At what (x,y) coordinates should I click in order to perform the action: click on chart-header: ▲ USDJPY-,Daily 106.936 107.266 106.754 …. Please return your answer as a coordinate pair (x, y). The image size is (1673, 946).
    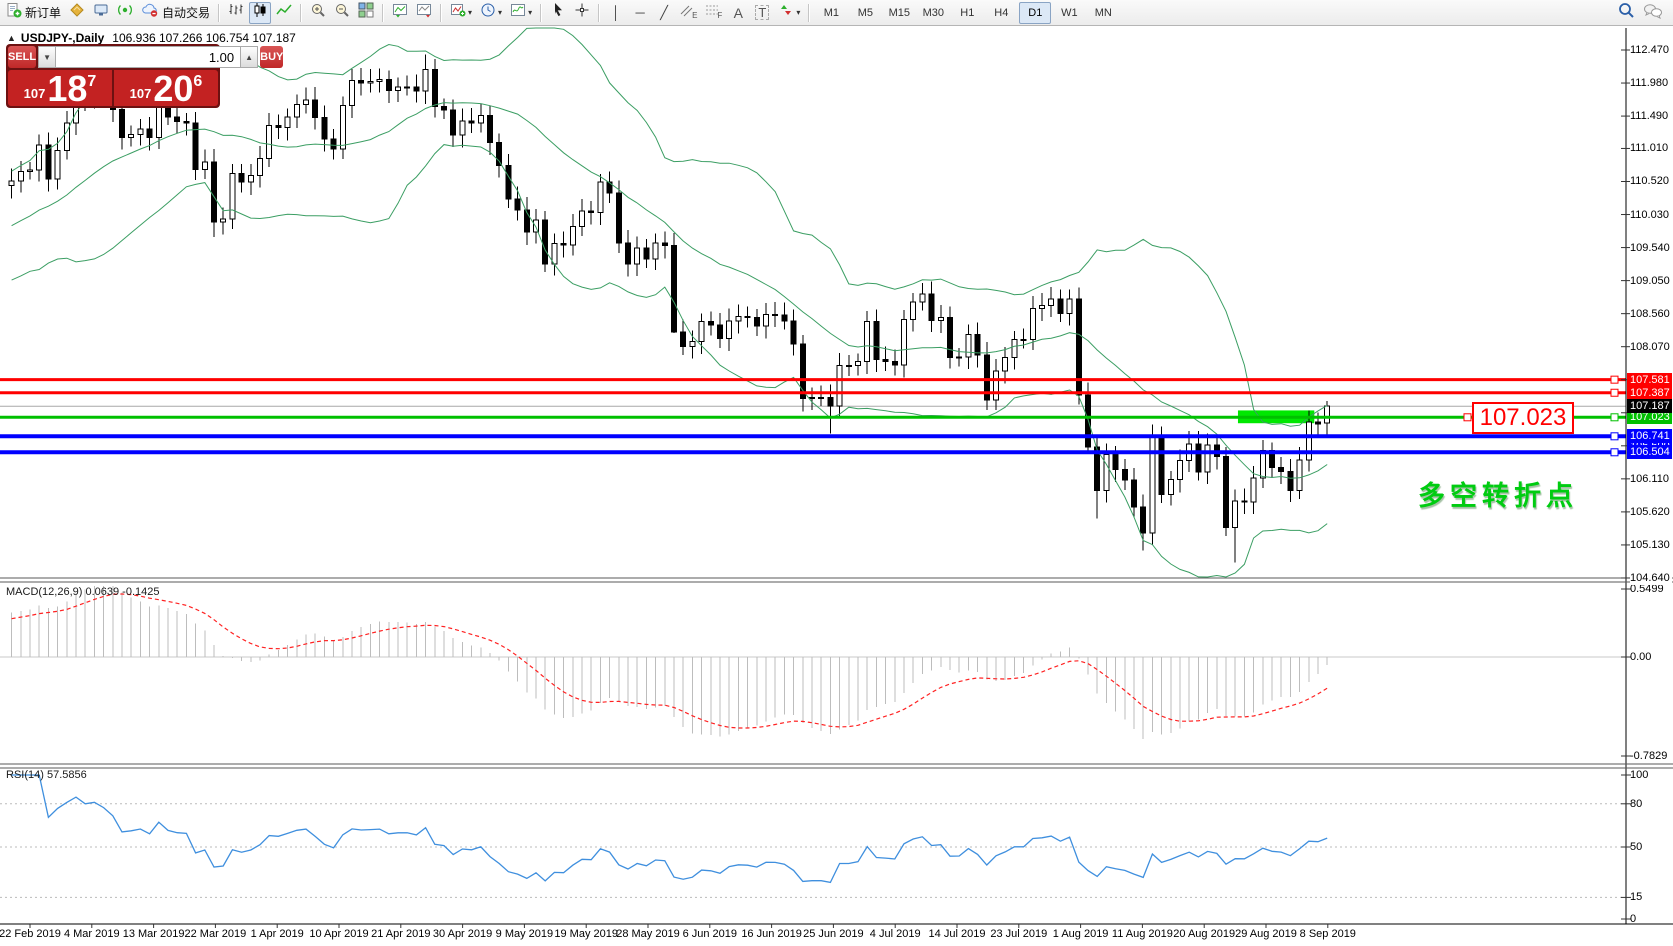
    Looking at the image, I should click on (151, 38).